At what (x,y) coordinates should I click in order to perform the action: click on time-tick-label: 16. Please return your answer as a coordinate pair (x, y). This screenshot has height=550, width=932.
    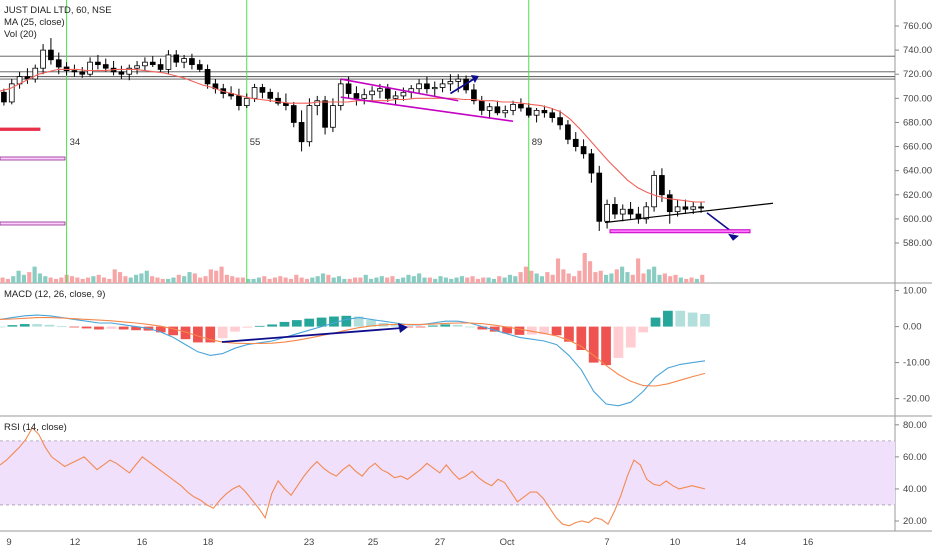
    Looking at the image, I should click on (808, 542).